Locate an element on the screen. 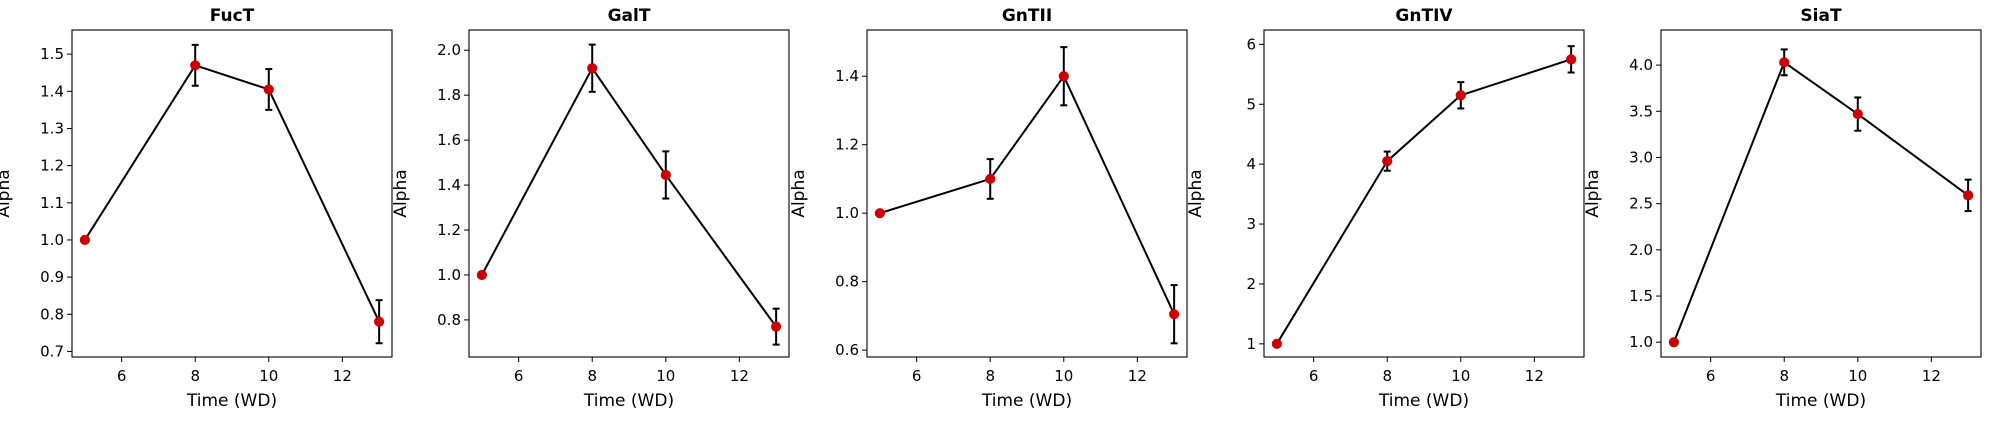  y-tick-label: 0.7 is located at coordinates (52, 351).